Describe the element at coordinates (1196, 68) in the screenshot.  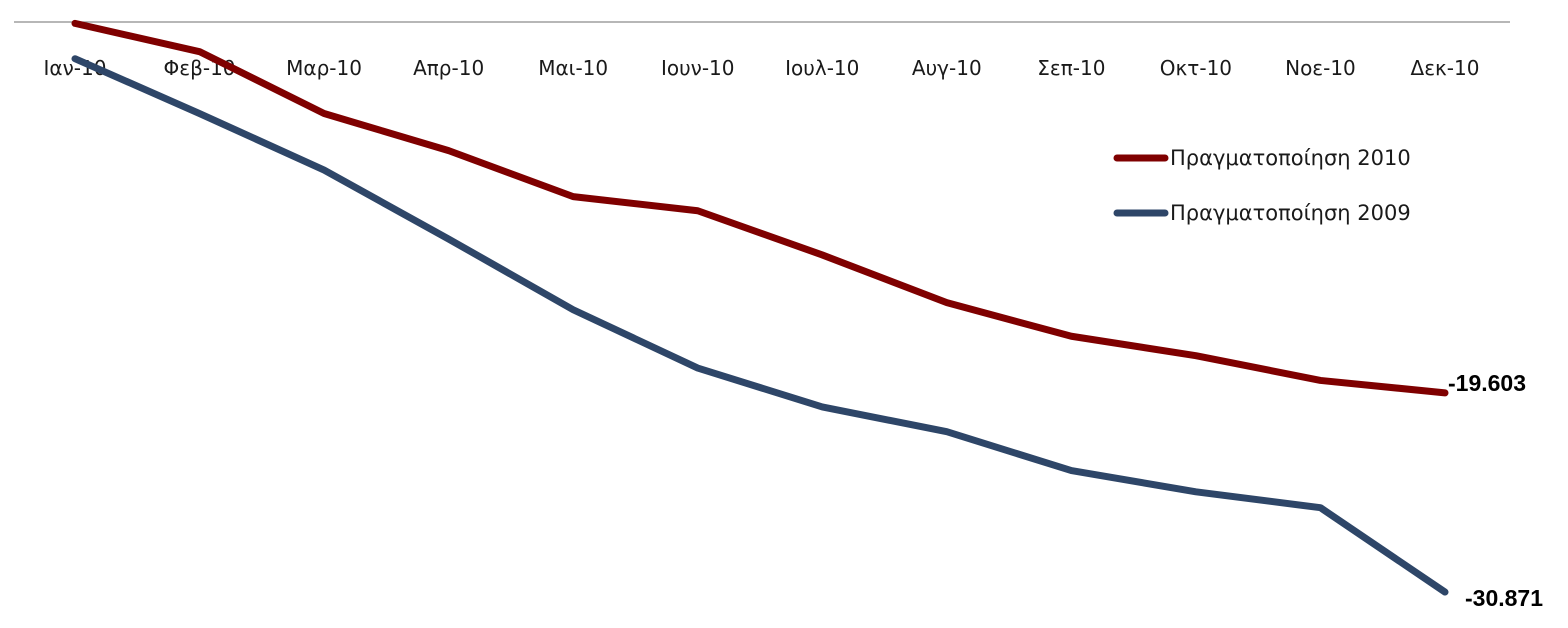
I see `category-label: Οκτ-10` at that location.